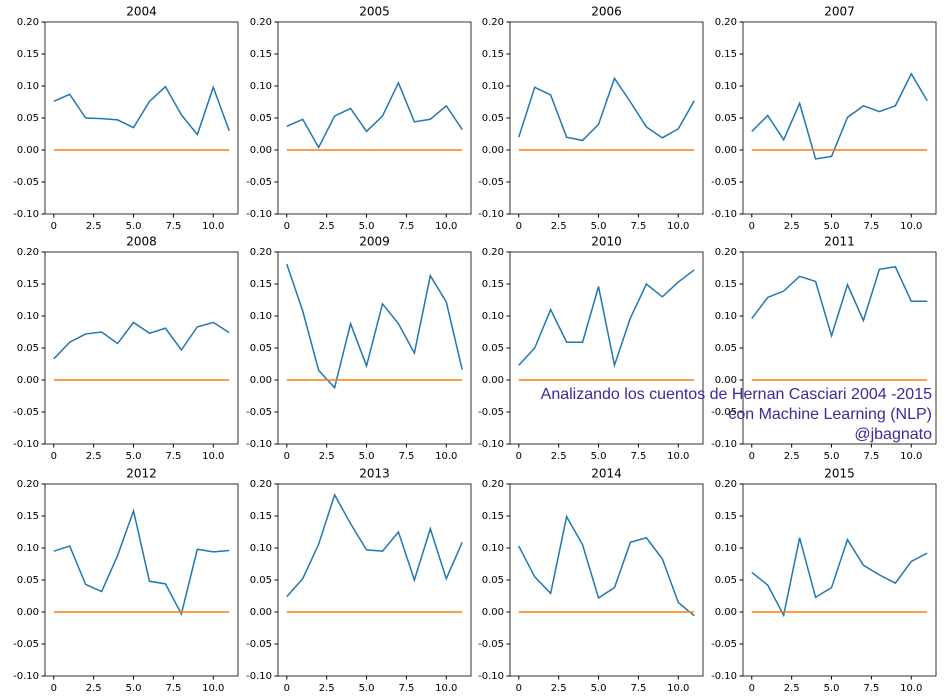  What do you see at coordinates (893, 434) in the screenshot?
I see `annotation: @jbagnato` at bounding box center [893, 434].